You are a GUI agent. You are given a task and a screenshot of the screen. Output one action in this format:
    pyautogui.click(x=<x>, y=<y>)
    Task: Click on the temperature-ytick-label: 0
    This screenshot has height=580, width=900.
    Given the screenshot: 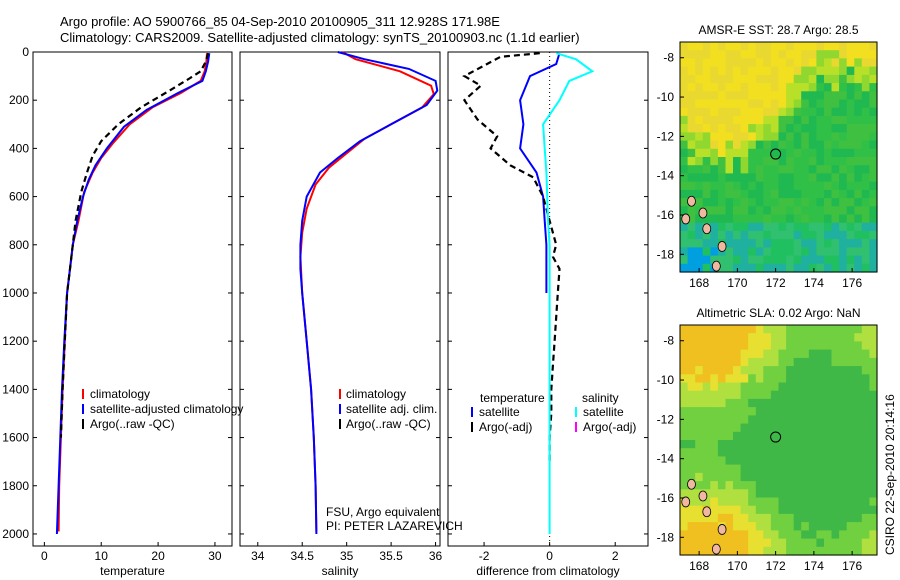 What is the action you would take?
    pyautogui.click(x=25, y=52)
    